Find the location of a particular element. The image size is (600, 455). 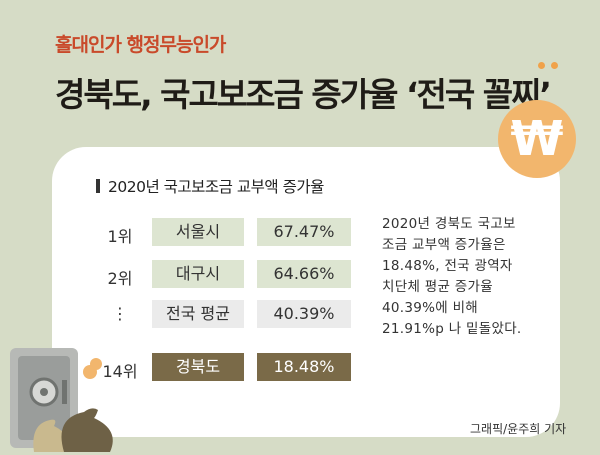

region-label: 대구시 is located at coordinates (198, 274).